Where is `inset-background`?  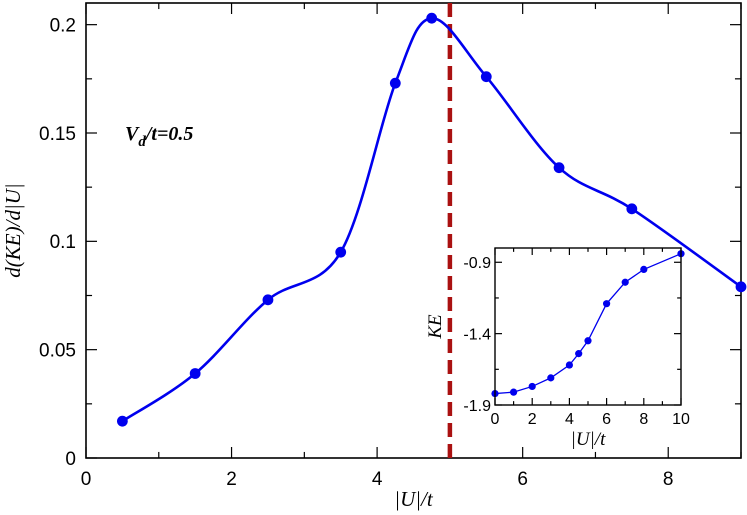
inset-background is located at coordinates (588, 326).